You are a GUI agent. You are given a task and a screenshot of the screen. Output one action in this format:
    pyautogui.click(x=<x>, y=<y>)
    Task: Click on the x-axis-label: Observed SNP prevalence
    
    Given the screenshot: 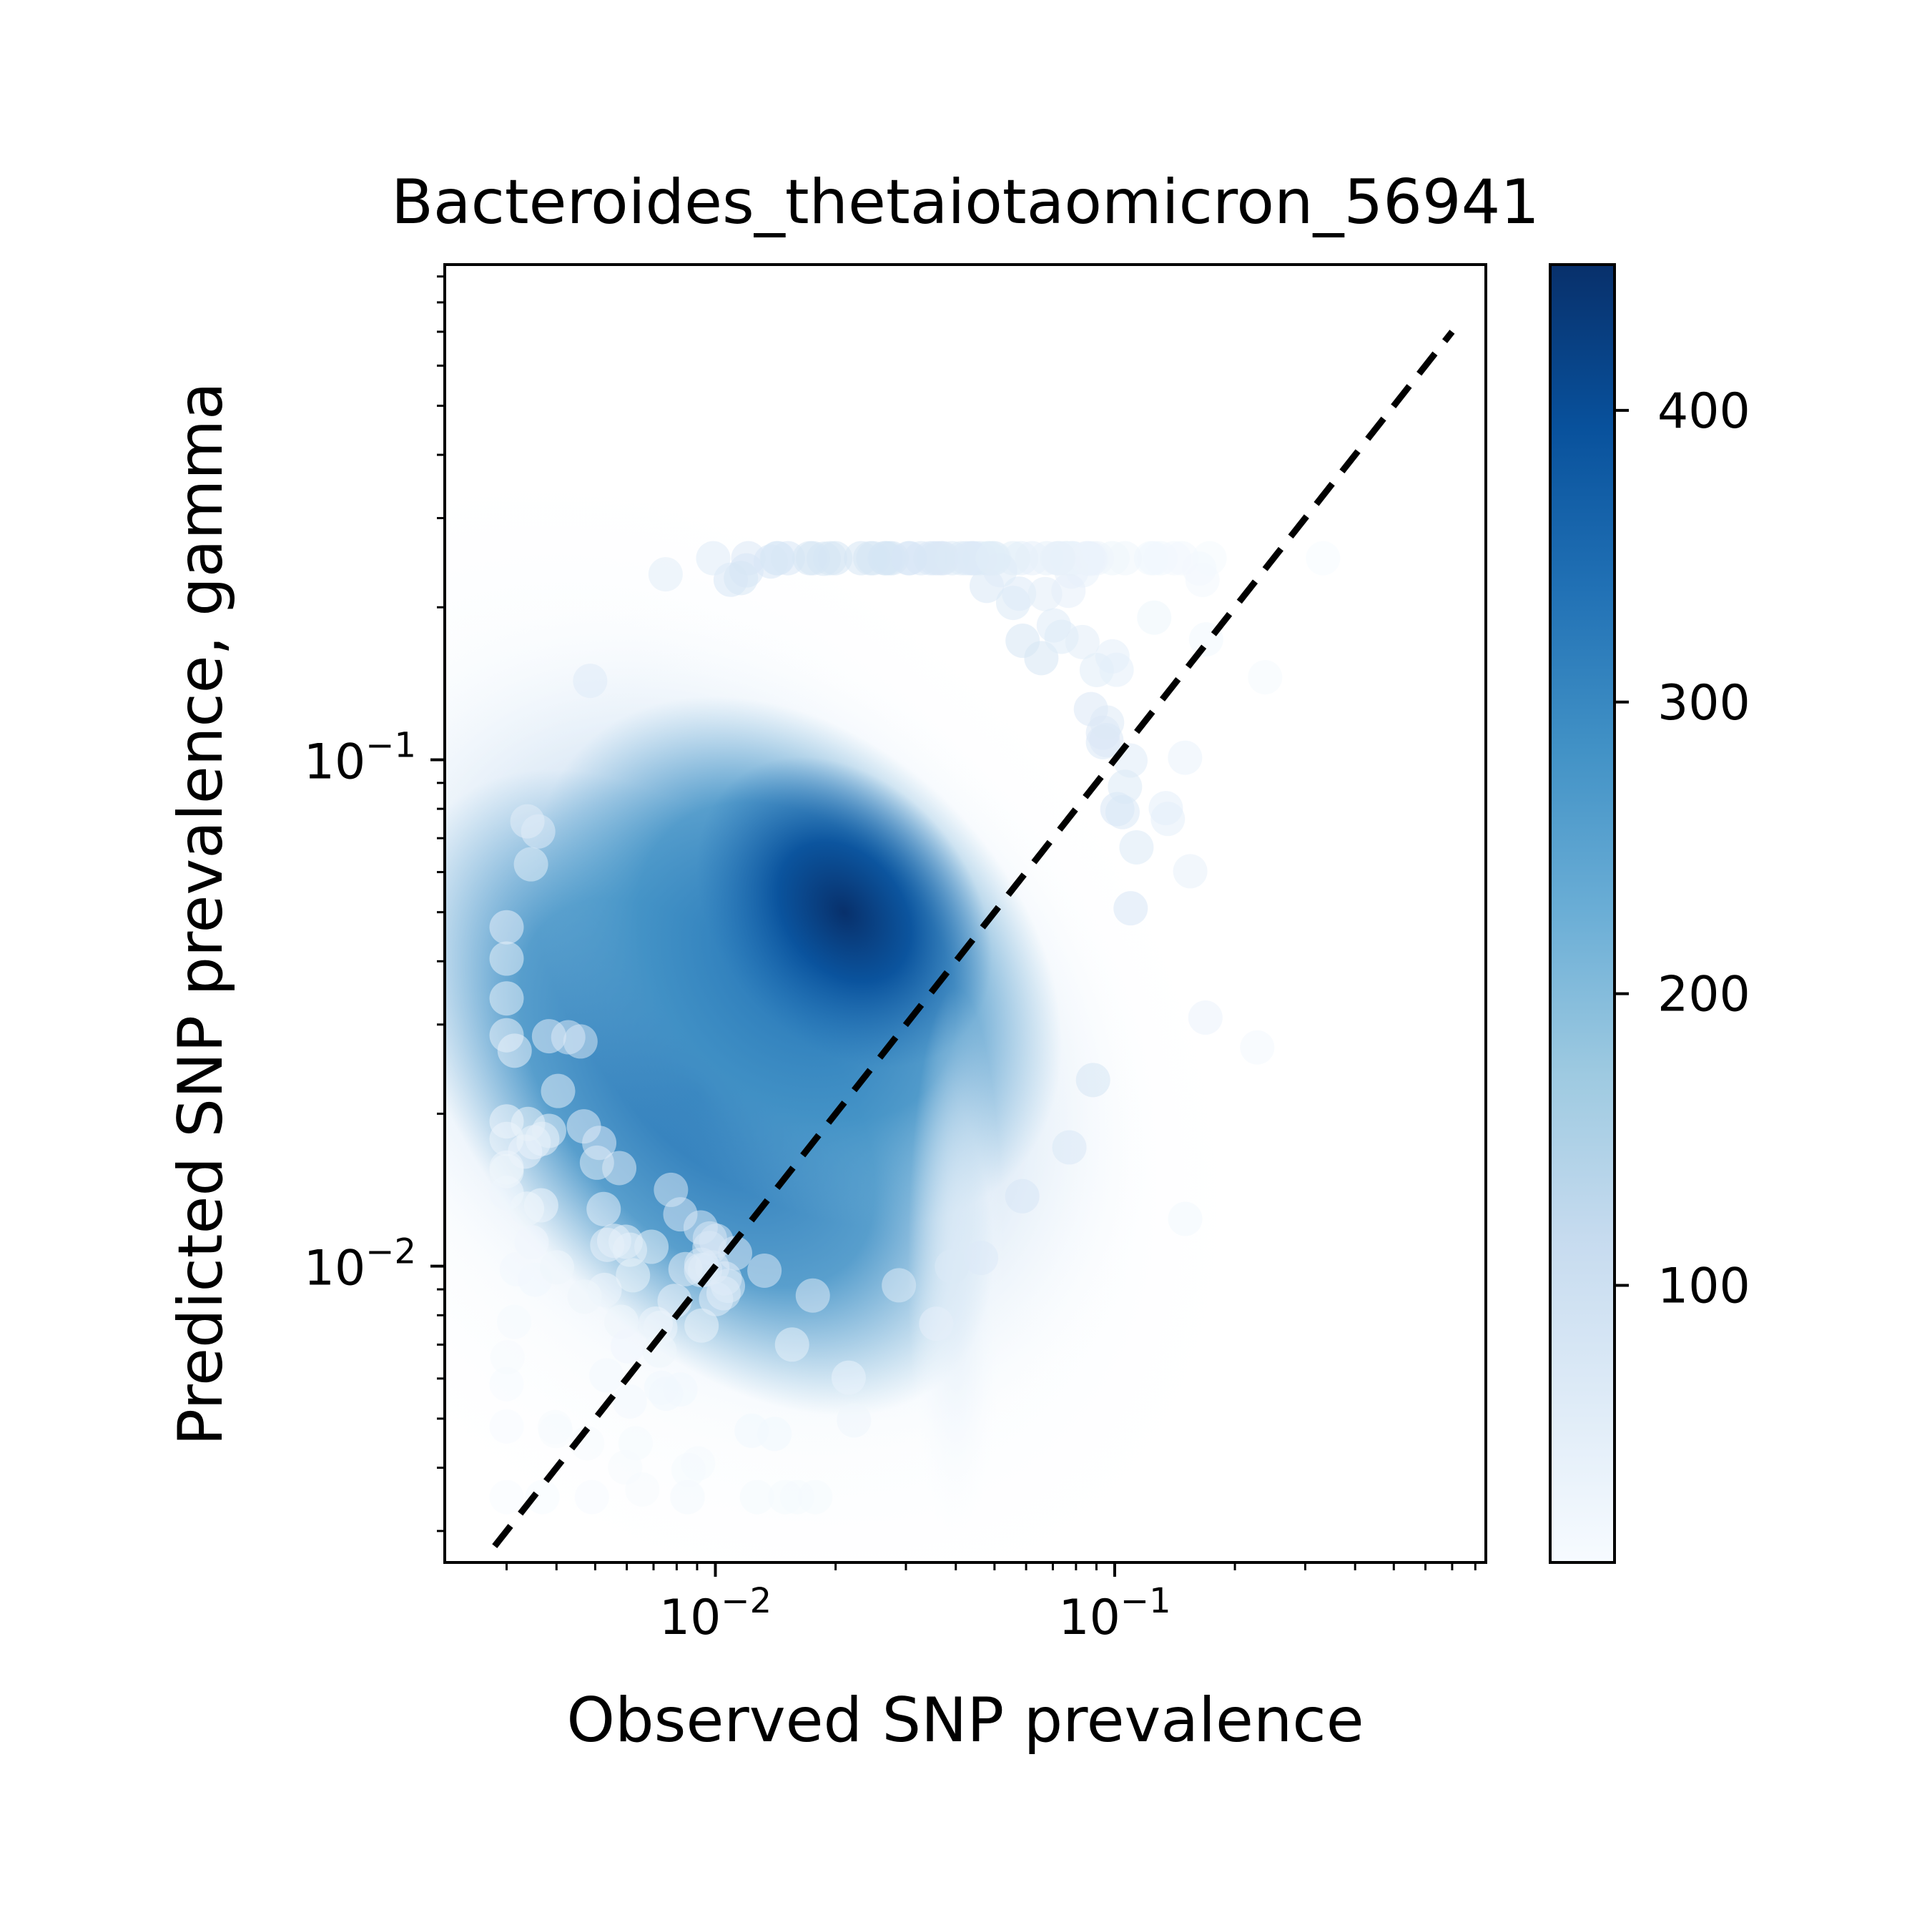 What is the action you would take?
    pyautogui.click(x=965, y=1720)
    